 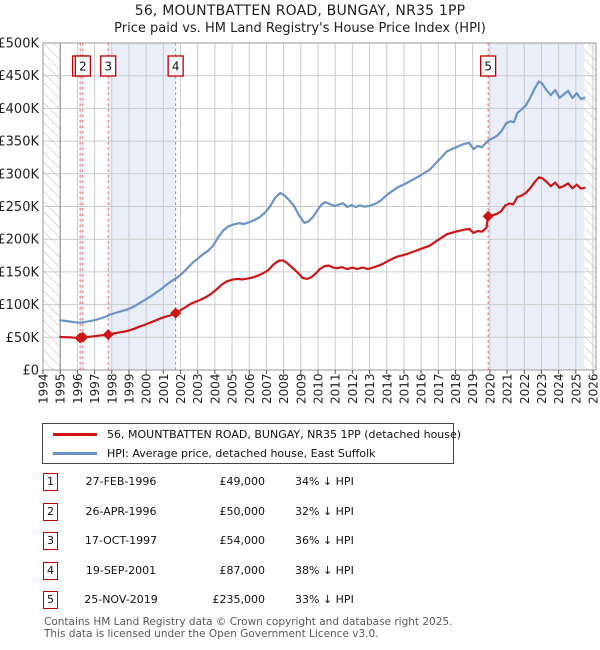 I want to click on sale-number-badge: 2, so click(x=50, y=512).